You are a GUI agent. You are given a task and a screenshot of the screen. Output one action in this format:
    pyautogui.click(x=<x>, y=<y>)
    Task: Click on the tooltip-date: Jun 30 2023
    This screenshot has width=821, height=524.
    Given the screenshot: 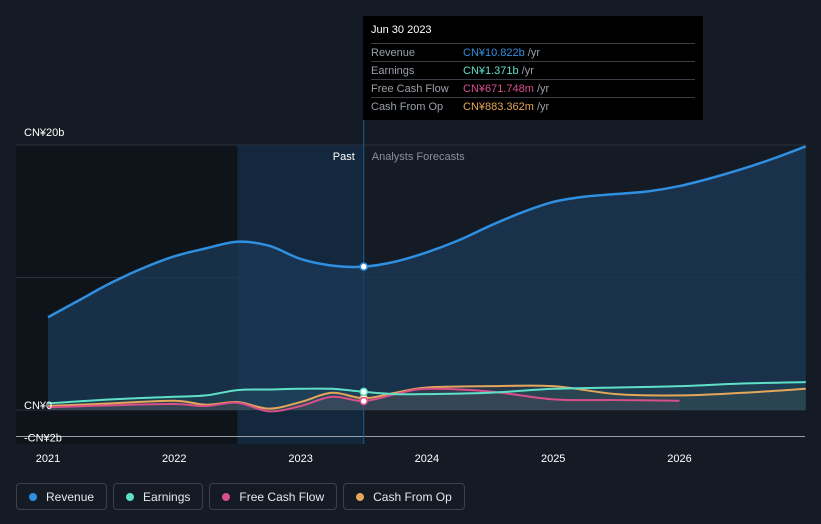 What is the action you would take?
    pyautogui.click(x=401, y=30)
    